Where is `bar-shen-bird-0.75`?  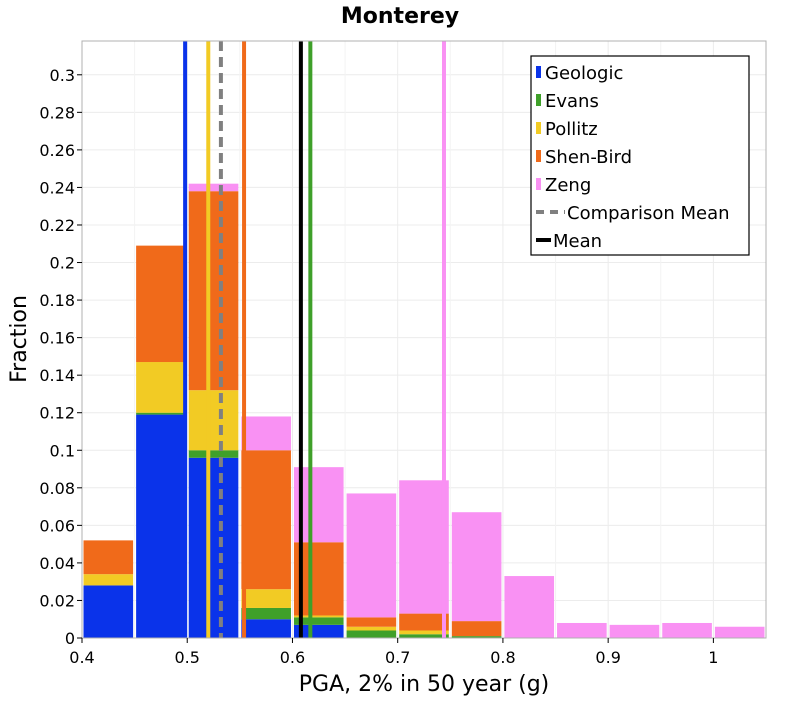 bar-shen-bird-0.75 is located at coordinates (476, 629).